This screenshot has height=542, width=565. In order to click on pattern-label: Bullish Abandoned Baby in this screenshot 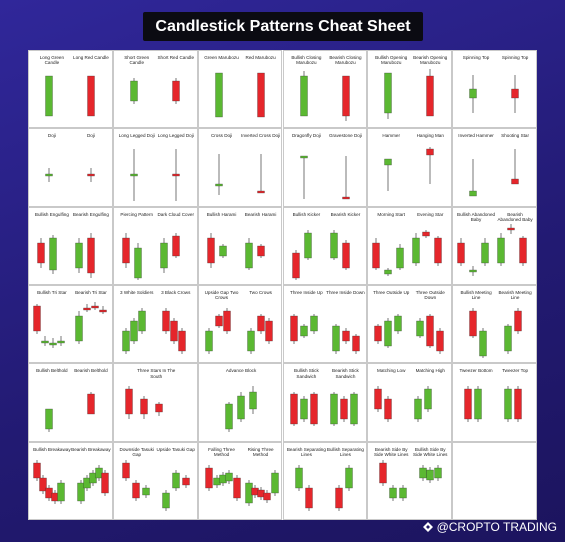, I will do `click(476, 216)`.